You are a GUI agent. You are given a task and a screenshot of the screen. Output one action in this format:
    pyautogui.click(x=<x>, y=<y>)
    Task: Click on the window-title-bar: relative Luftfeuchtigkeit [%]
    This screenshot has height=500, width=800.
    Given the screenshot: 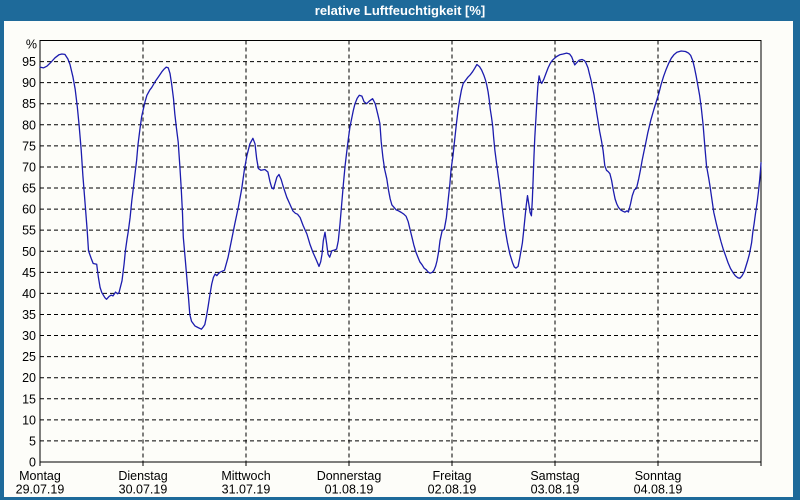 What is the action you would take?
    pyautogui.click(x=400, y=10)
    